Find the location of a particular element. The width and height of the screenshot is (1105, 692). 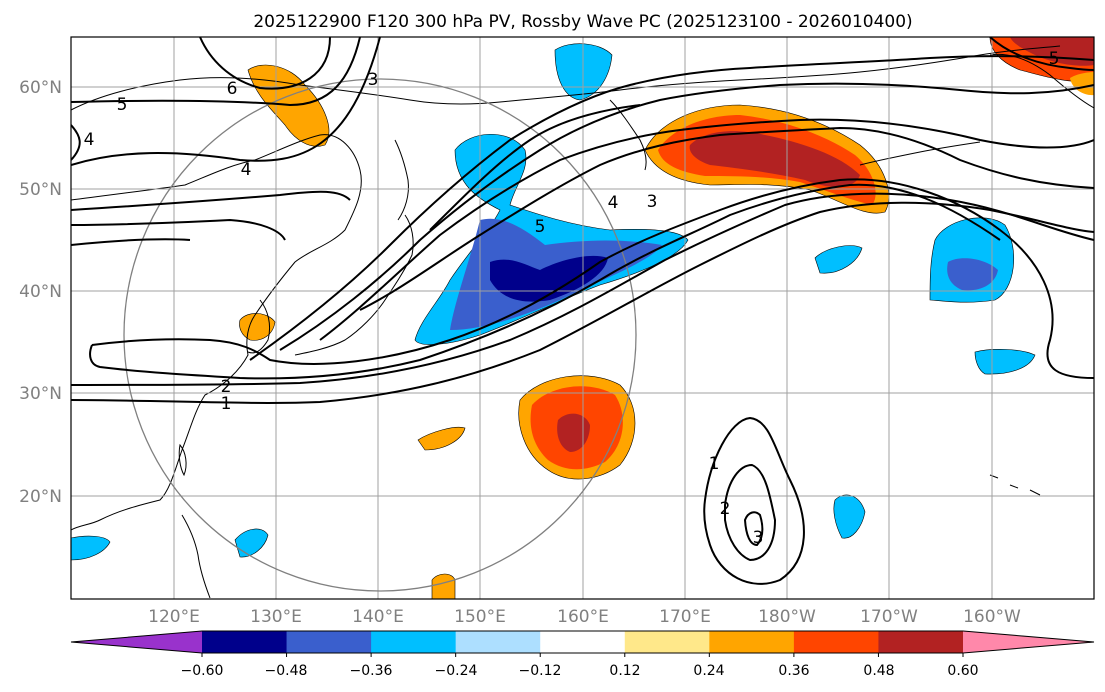

colorbar is located at coordinates (582, 643).